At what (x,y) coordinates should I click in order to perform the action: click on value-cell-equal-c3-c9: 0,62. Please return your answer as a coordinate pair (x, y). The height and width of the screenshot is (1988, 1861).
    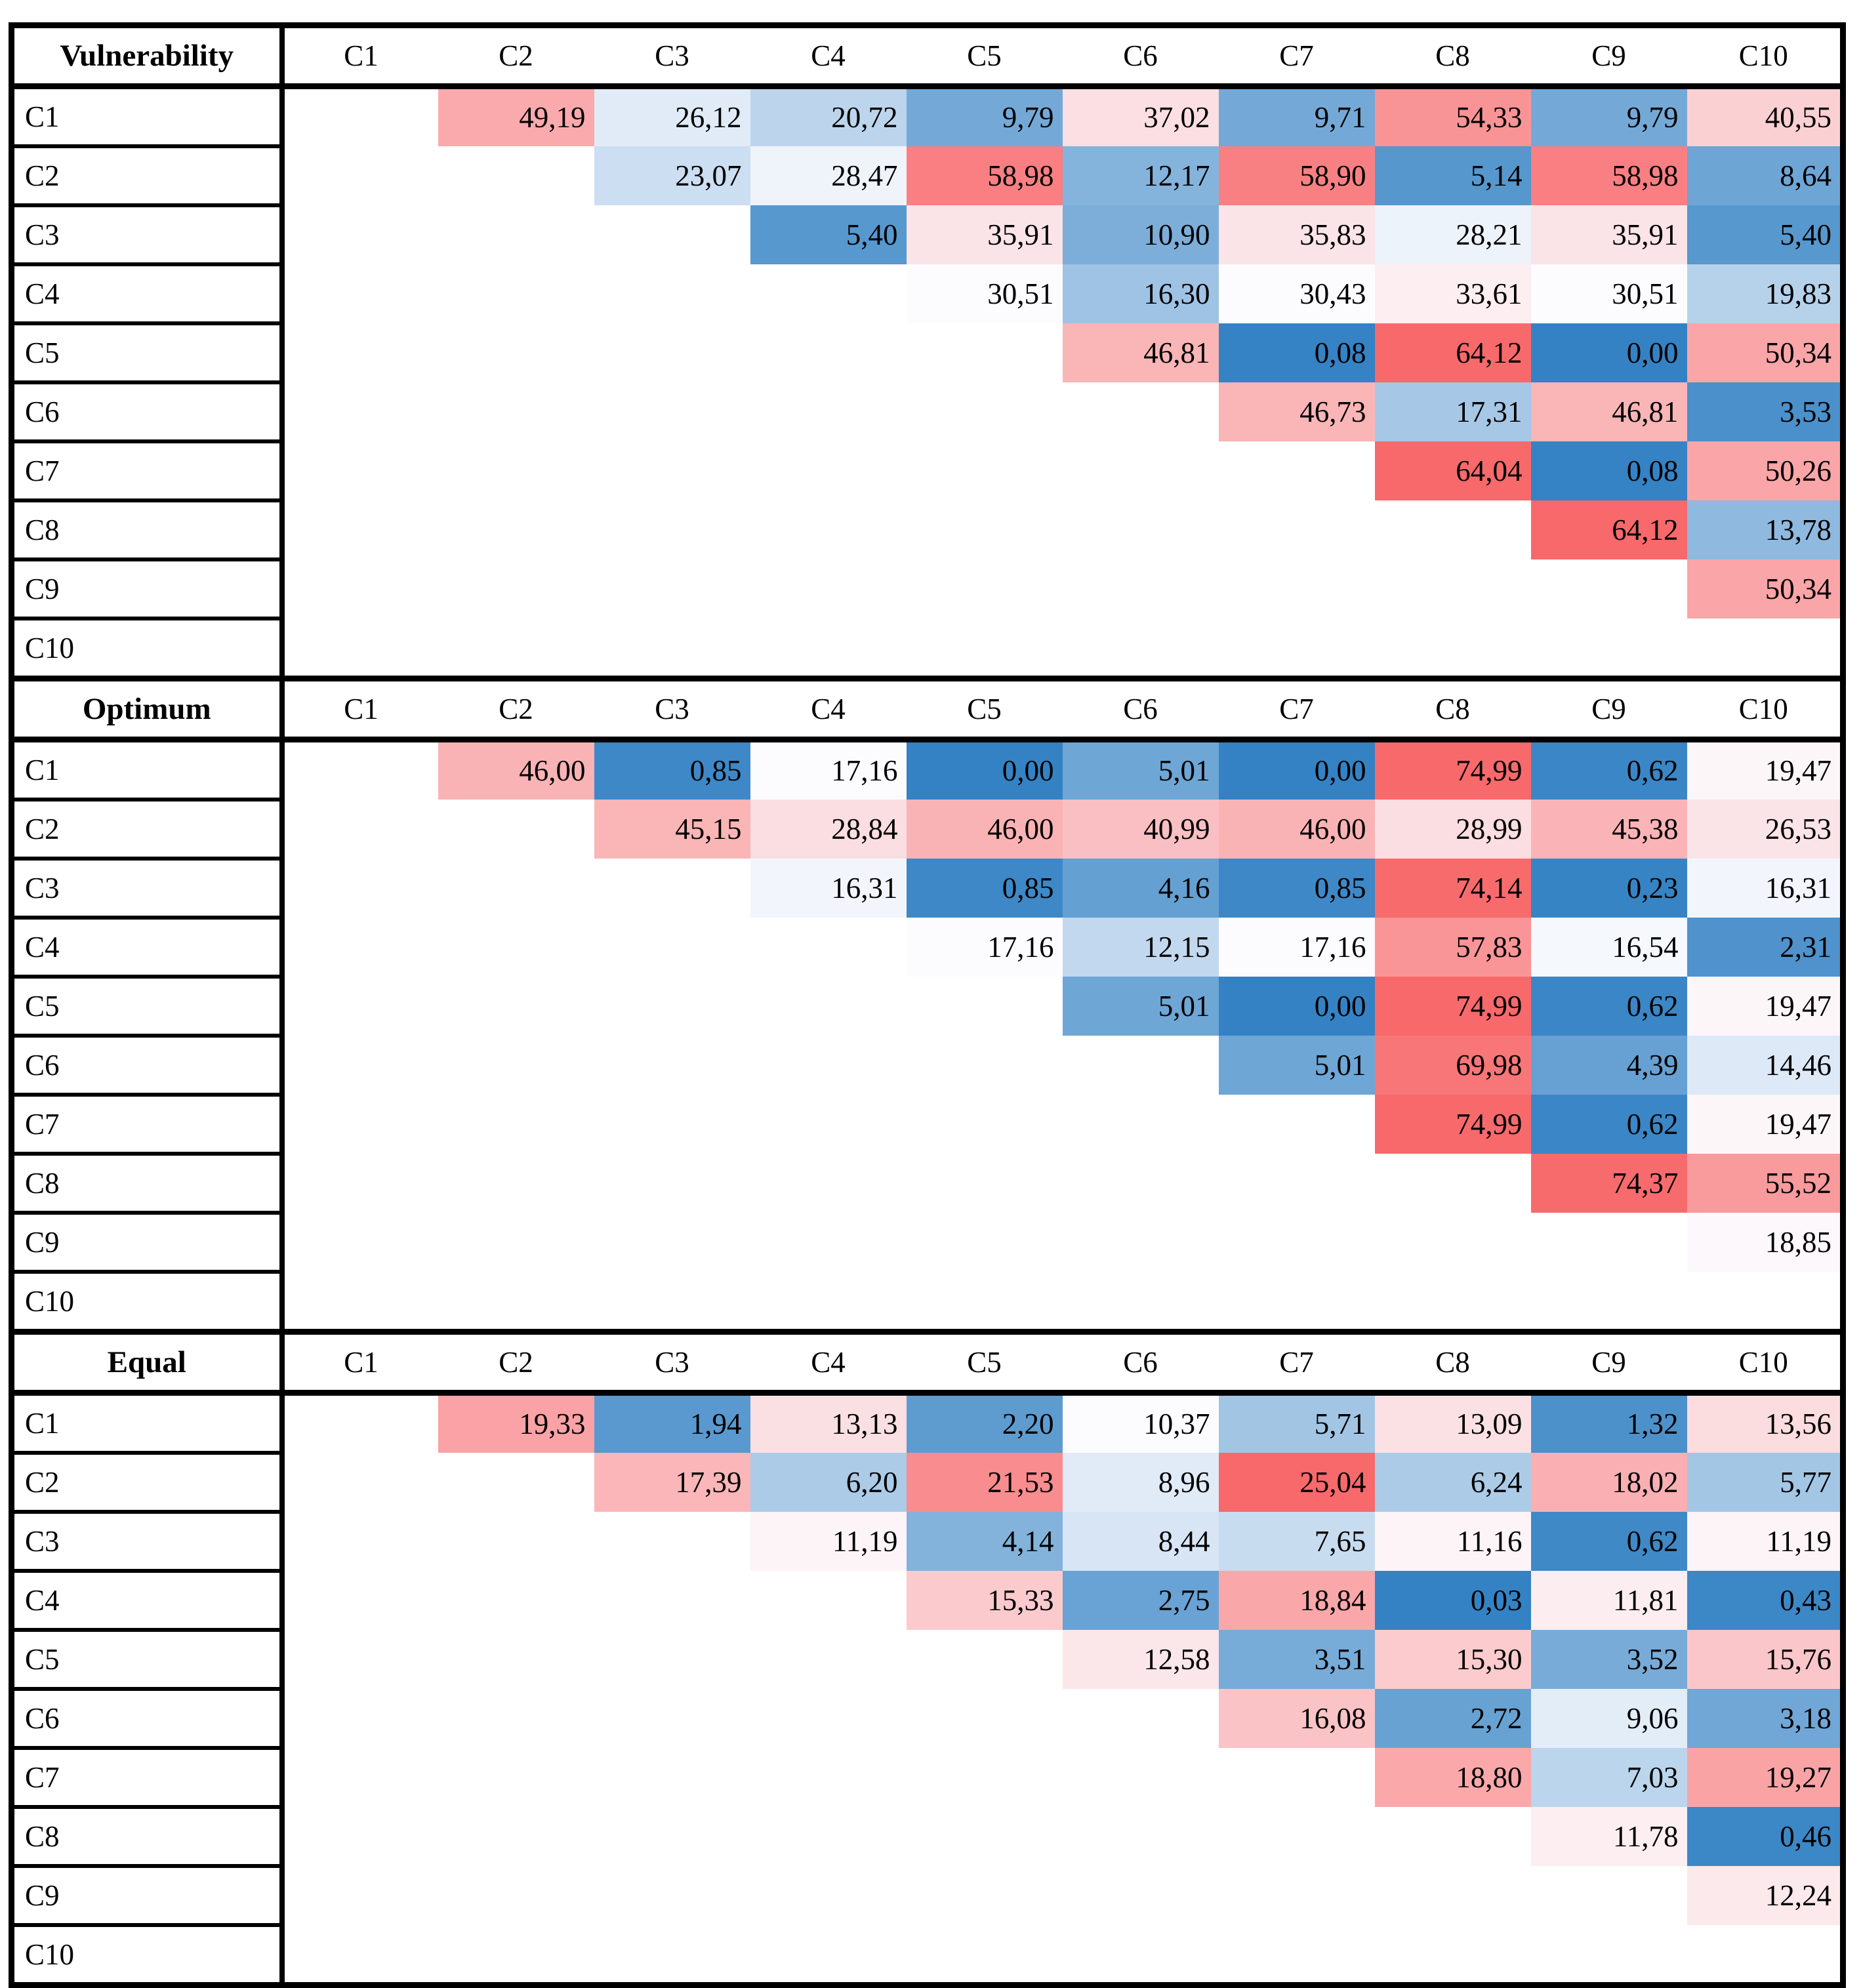
    Looking at the image, I should click on (1609, 1541).